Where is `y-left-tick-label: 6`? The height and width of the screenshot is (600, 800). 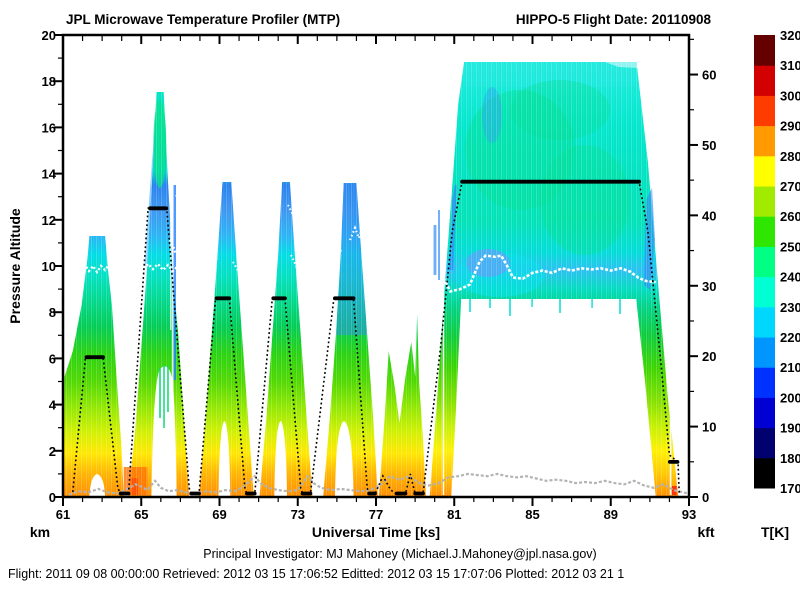 y-left-tick-label: 6 is located at coordinates (52, 358).